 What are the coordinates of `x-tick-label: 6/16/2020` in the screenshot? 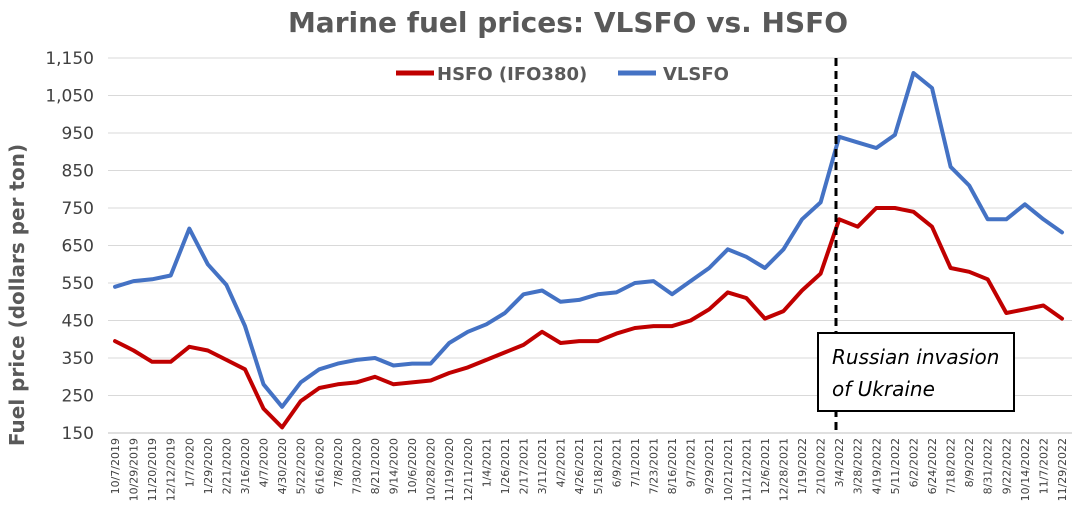 It's located at (319, 466).